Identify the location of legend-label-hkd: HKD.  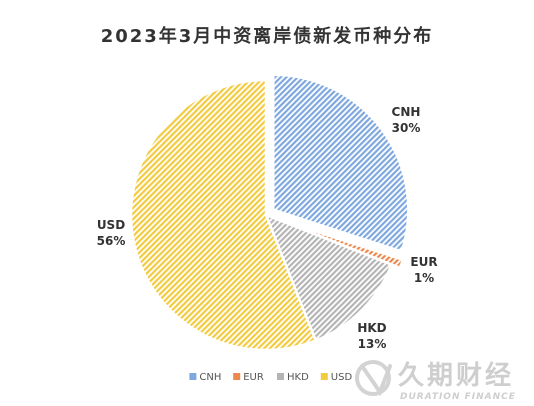
(298, 377).